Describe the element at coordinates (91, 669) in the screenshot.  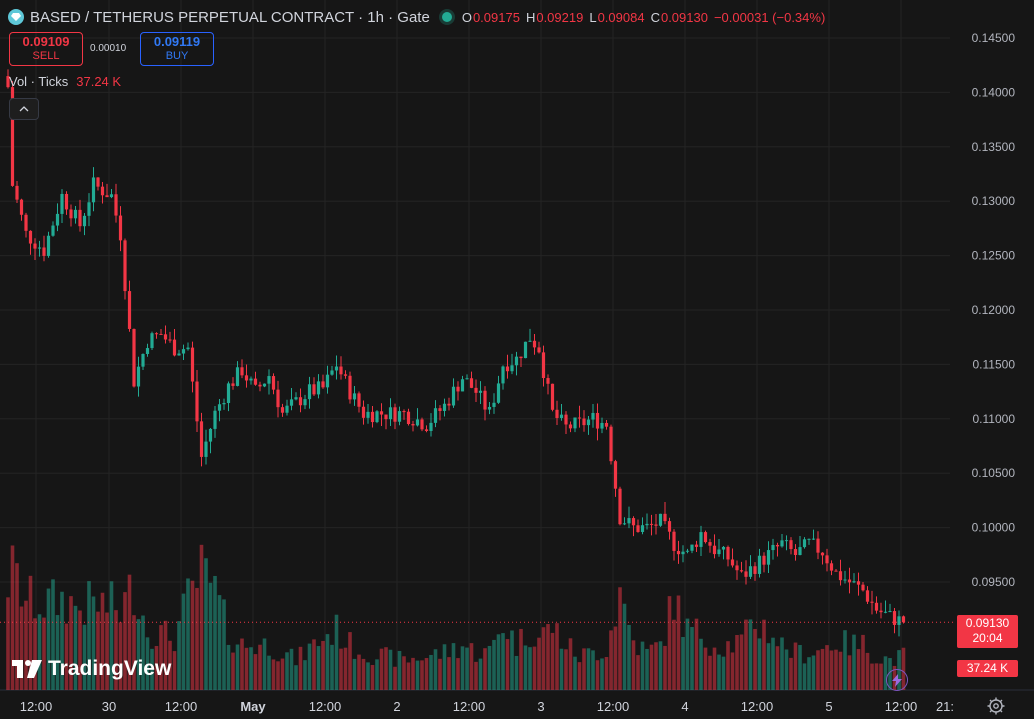
I see `tradingview-logo: TradingView` at that location.